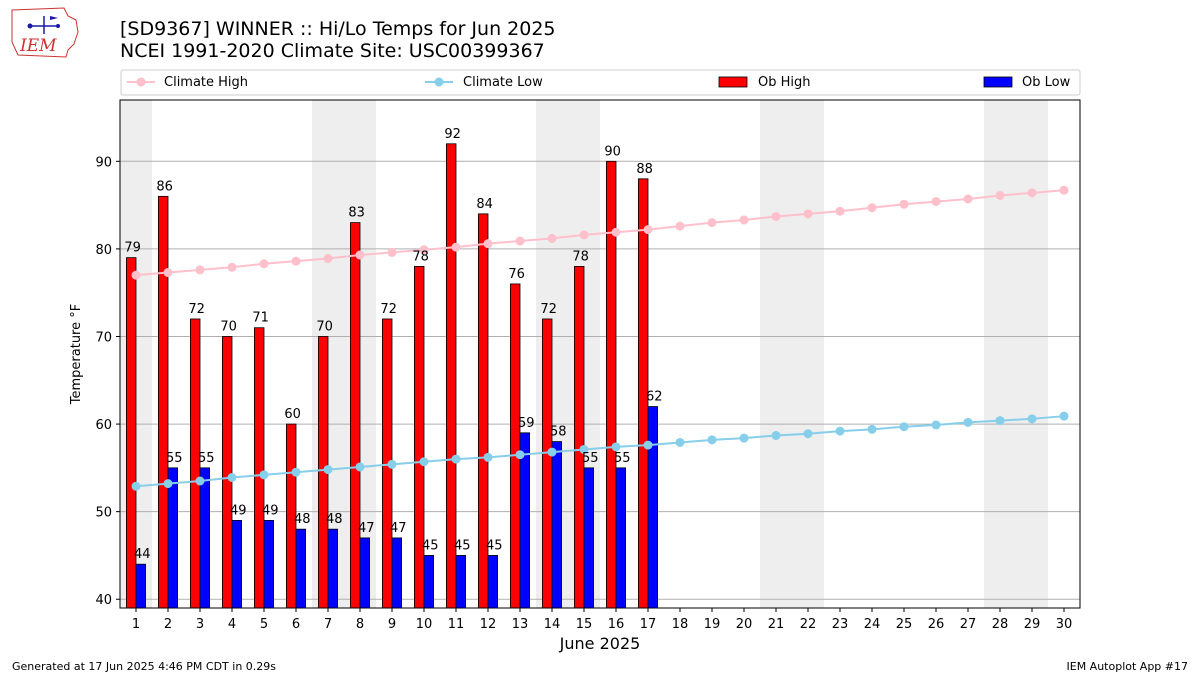  Describe the element at coordinates (526, 423) in the screenshot. I see `ob-low-value-label: 59` at that location.